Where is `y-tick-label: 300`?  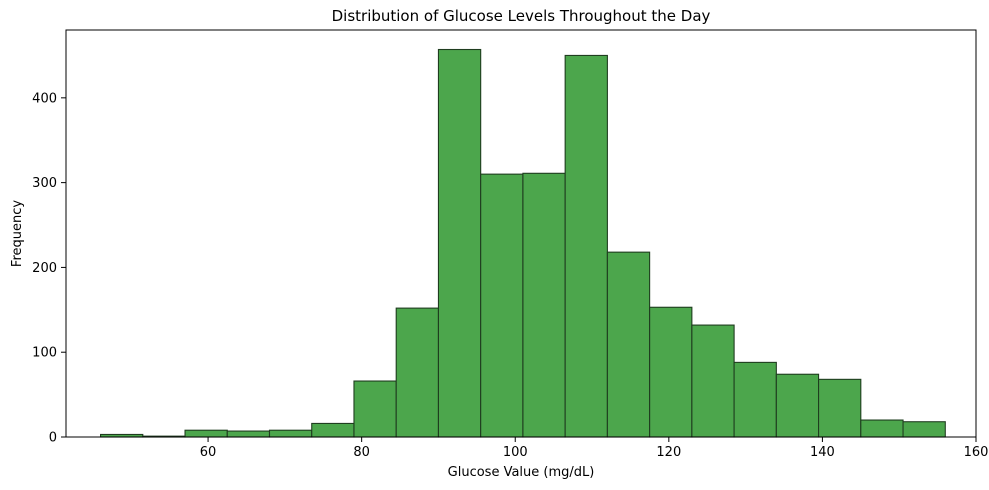
y-tick-label: 300 is located at coordinates (44, 183).